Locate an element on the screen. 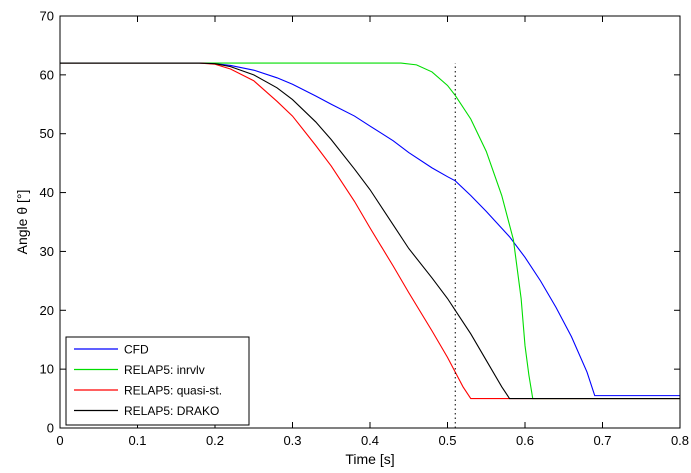 Image resolution: width=691 pixels, height=473 pixels. x-tick-label: 0.8 is located at coordinates (680, 440).